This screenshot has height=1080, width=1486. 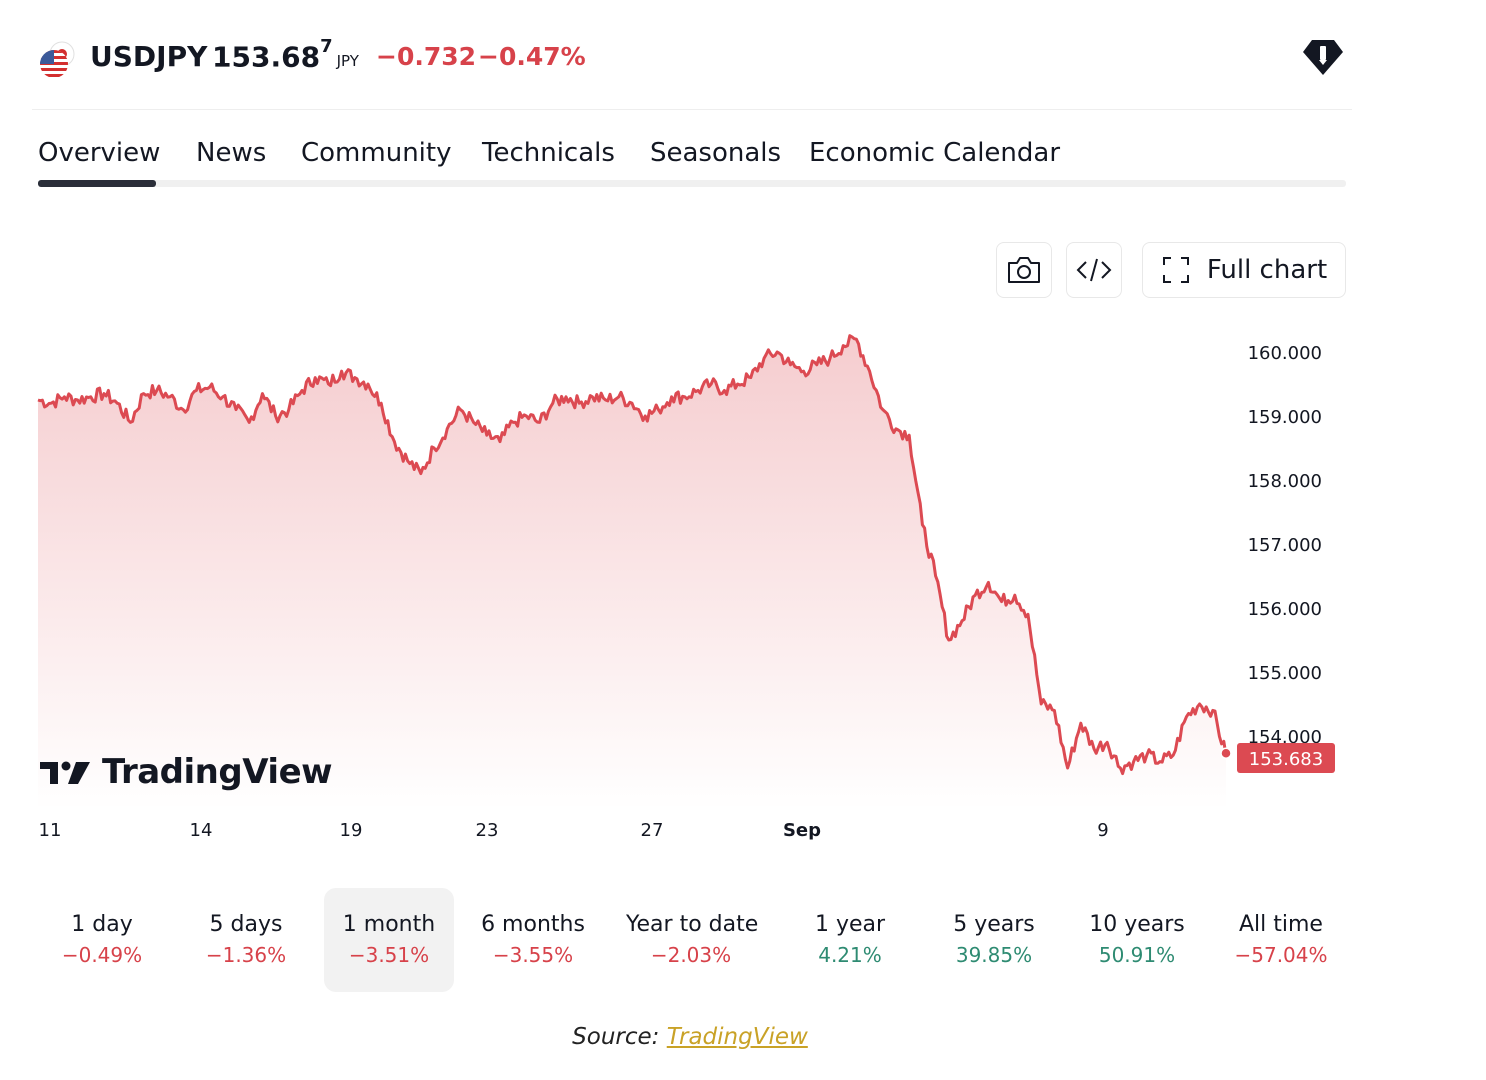 I want to click on period-change: −2.03%, so click(x=691, y=955).